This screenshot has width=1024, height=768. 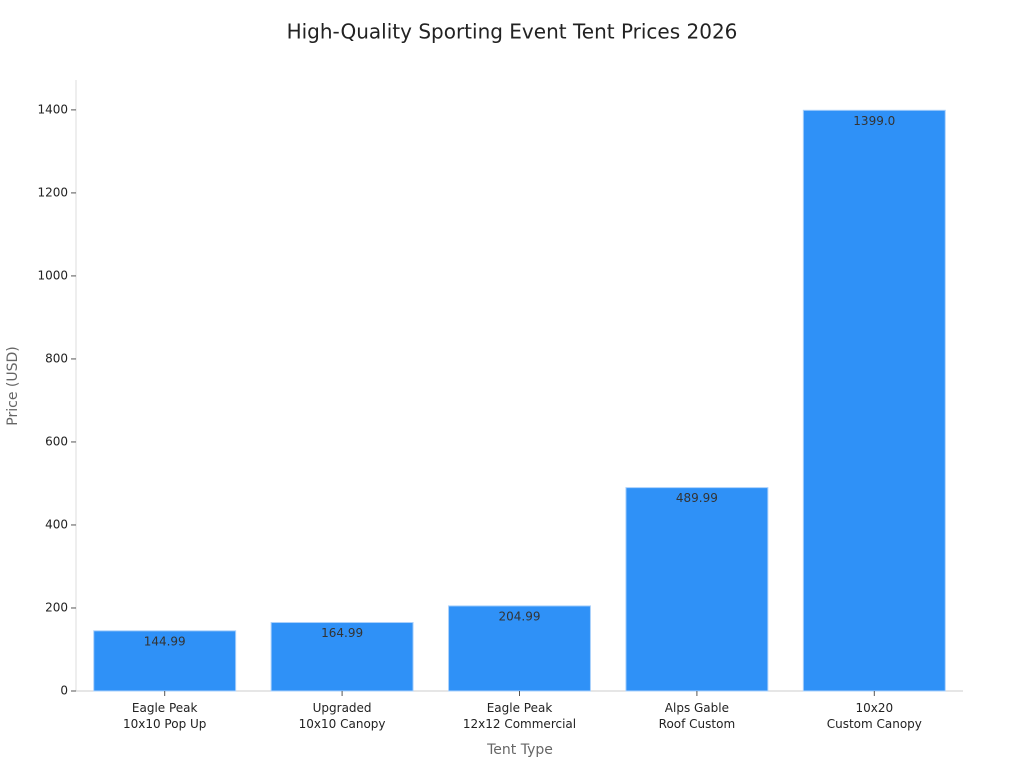 What do you see at coordinates (342, 724) in the screenshot?
I see `x-tick-label-line: 10x10 Canopy` at bounding box center [342, 724].